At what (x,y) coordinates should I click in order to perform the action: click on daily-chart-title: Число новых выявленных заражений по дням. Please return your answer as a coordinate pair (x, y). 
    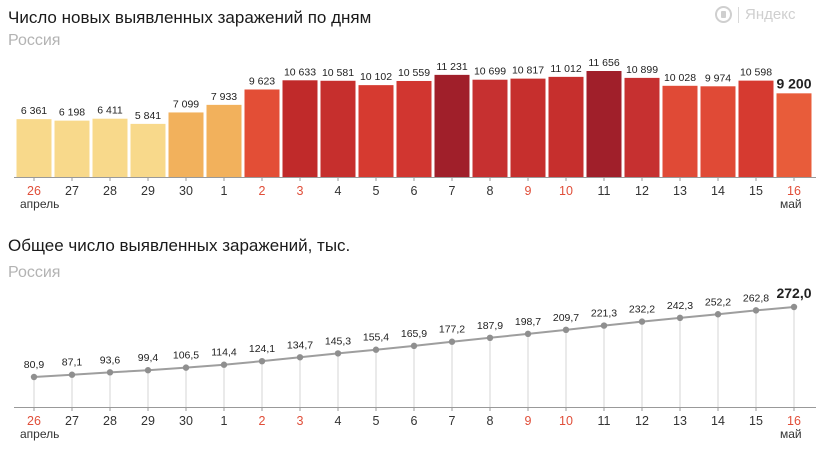
    Looking at the image, I should click on (190, 17).